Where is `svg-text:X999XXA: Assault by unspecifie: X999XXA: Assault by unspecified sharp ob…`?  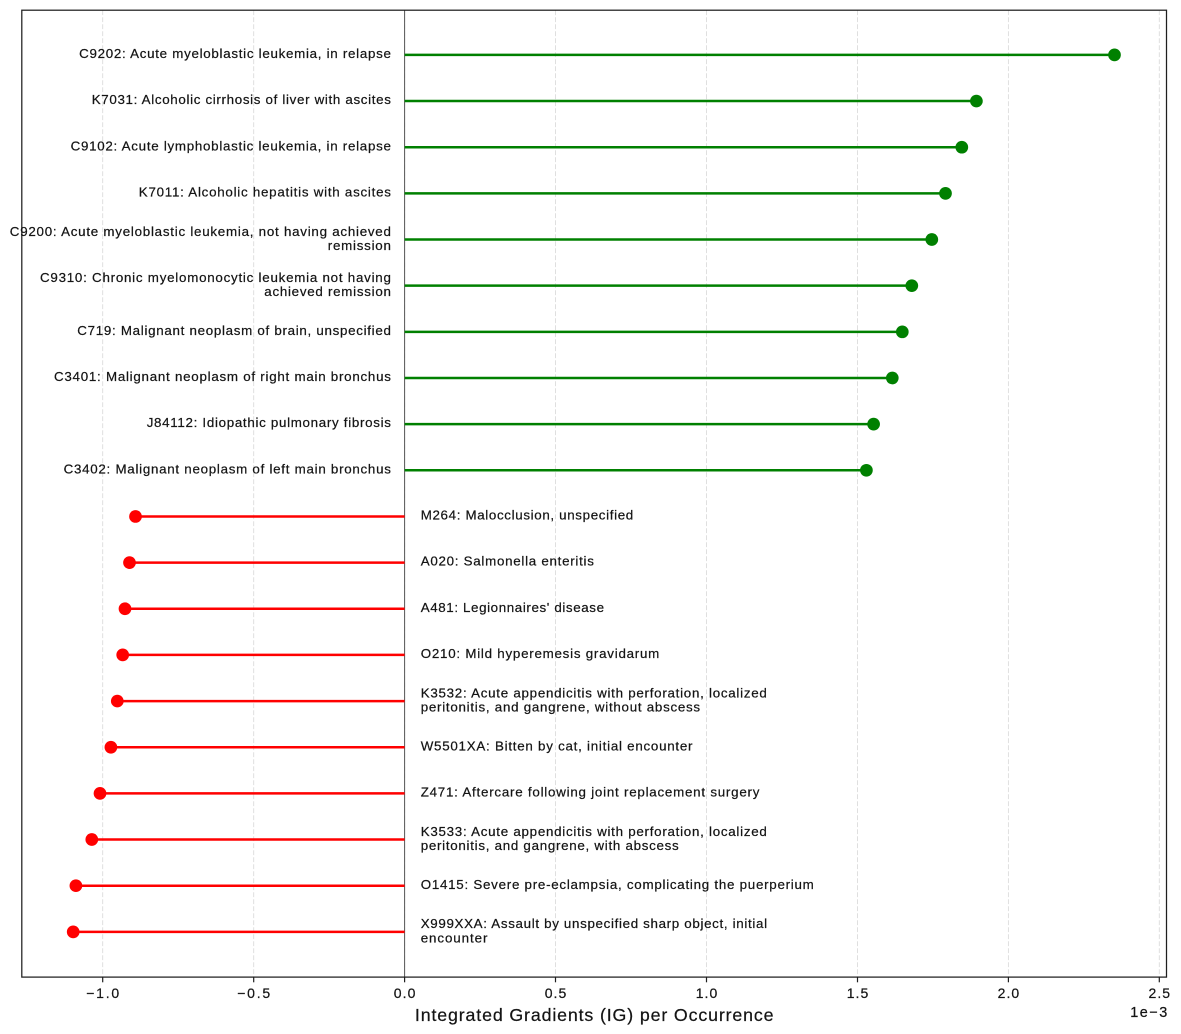 svg-text:X999XXA: Assault by unspecifie: X999XXA: Assault by unspecified sharp ob… is located at coordinates (594, 923).